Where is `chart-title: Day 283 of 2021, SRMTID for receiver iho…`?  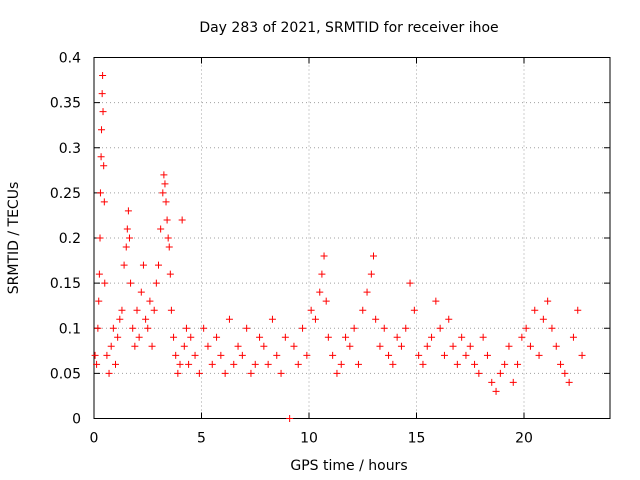
chart-title: Day 283 of 2021, SRMTID for receiver iho… is located at coordinates (348, 28).